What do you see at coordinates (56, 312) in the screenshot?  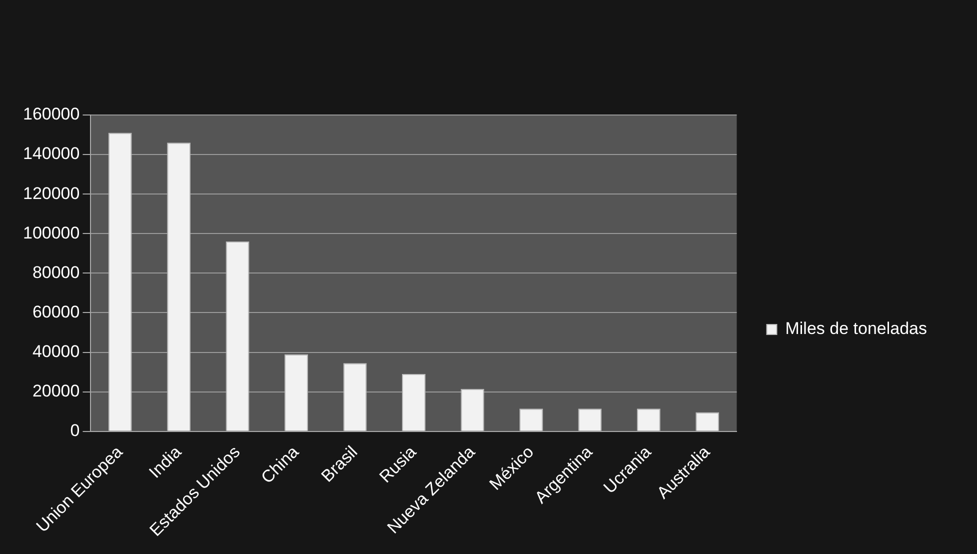 I see `y-tick-label: 60000` at bounding box center [56, 312].